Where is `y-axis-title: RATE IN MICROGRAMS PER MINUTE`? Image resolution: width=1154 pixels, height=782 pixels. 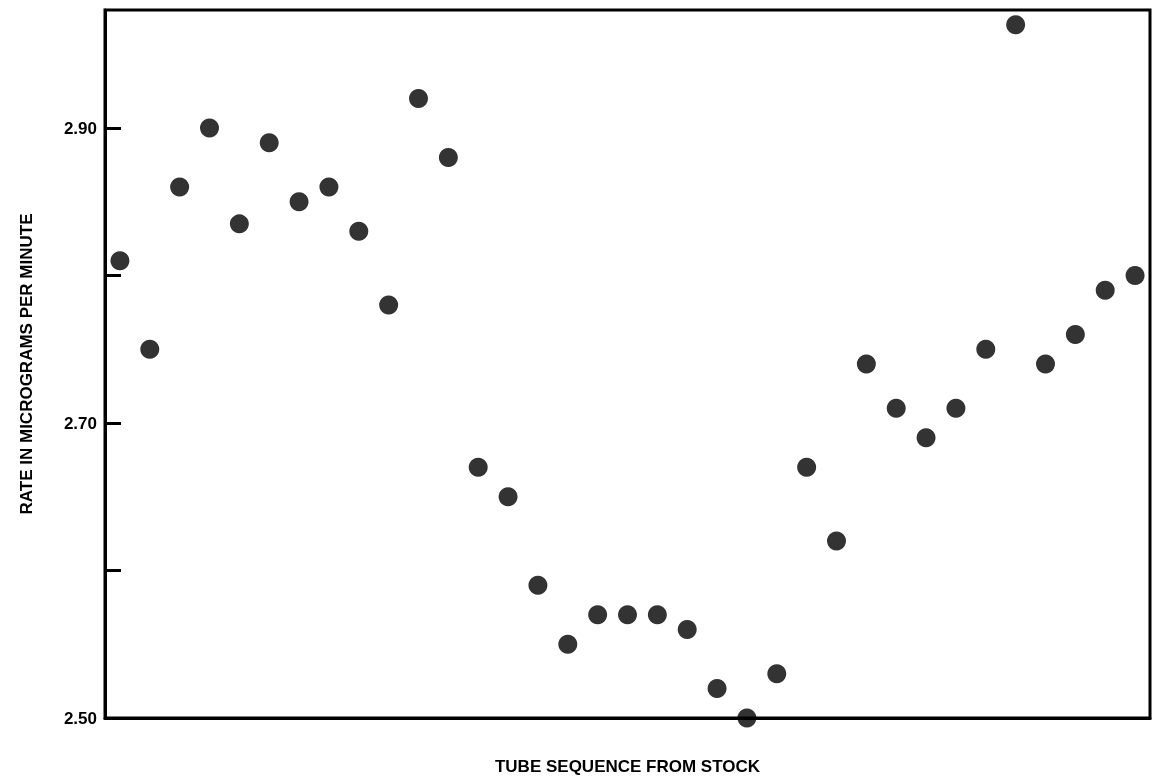
y-axis-title: RATE IN MICROGRAMS PER MINUTE is located at coordinates (26, 364).